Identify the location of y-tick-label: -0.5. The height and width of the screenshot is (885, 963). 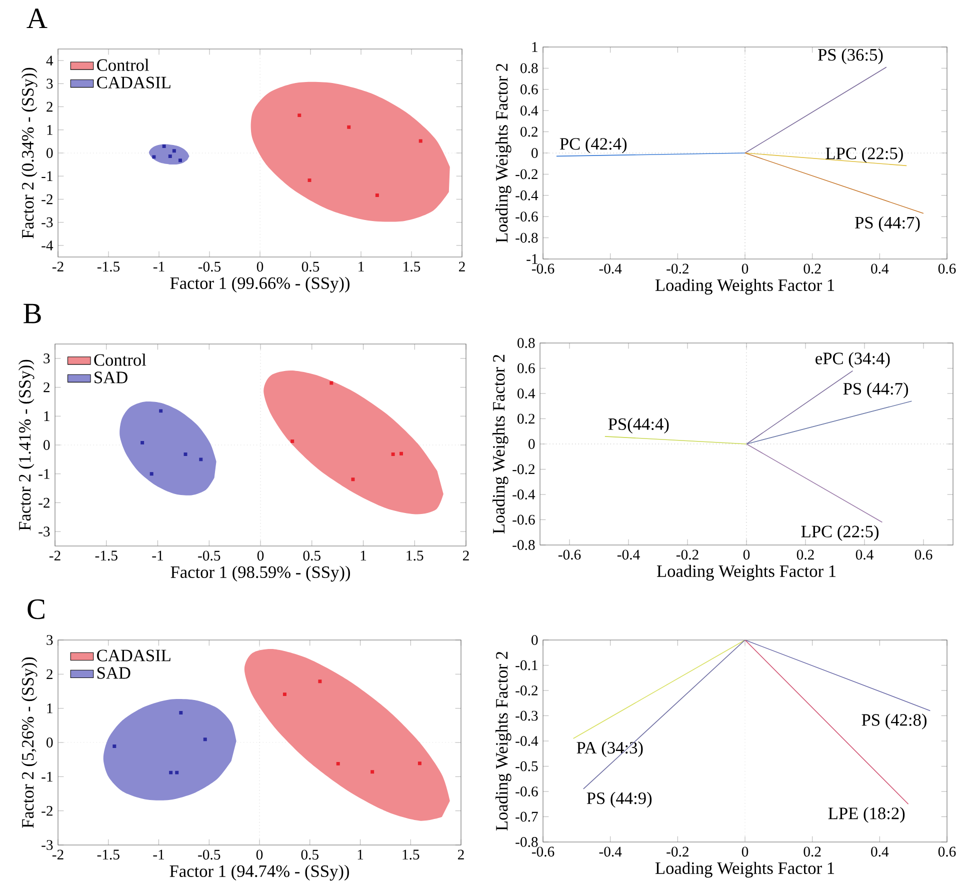
(527, 766).